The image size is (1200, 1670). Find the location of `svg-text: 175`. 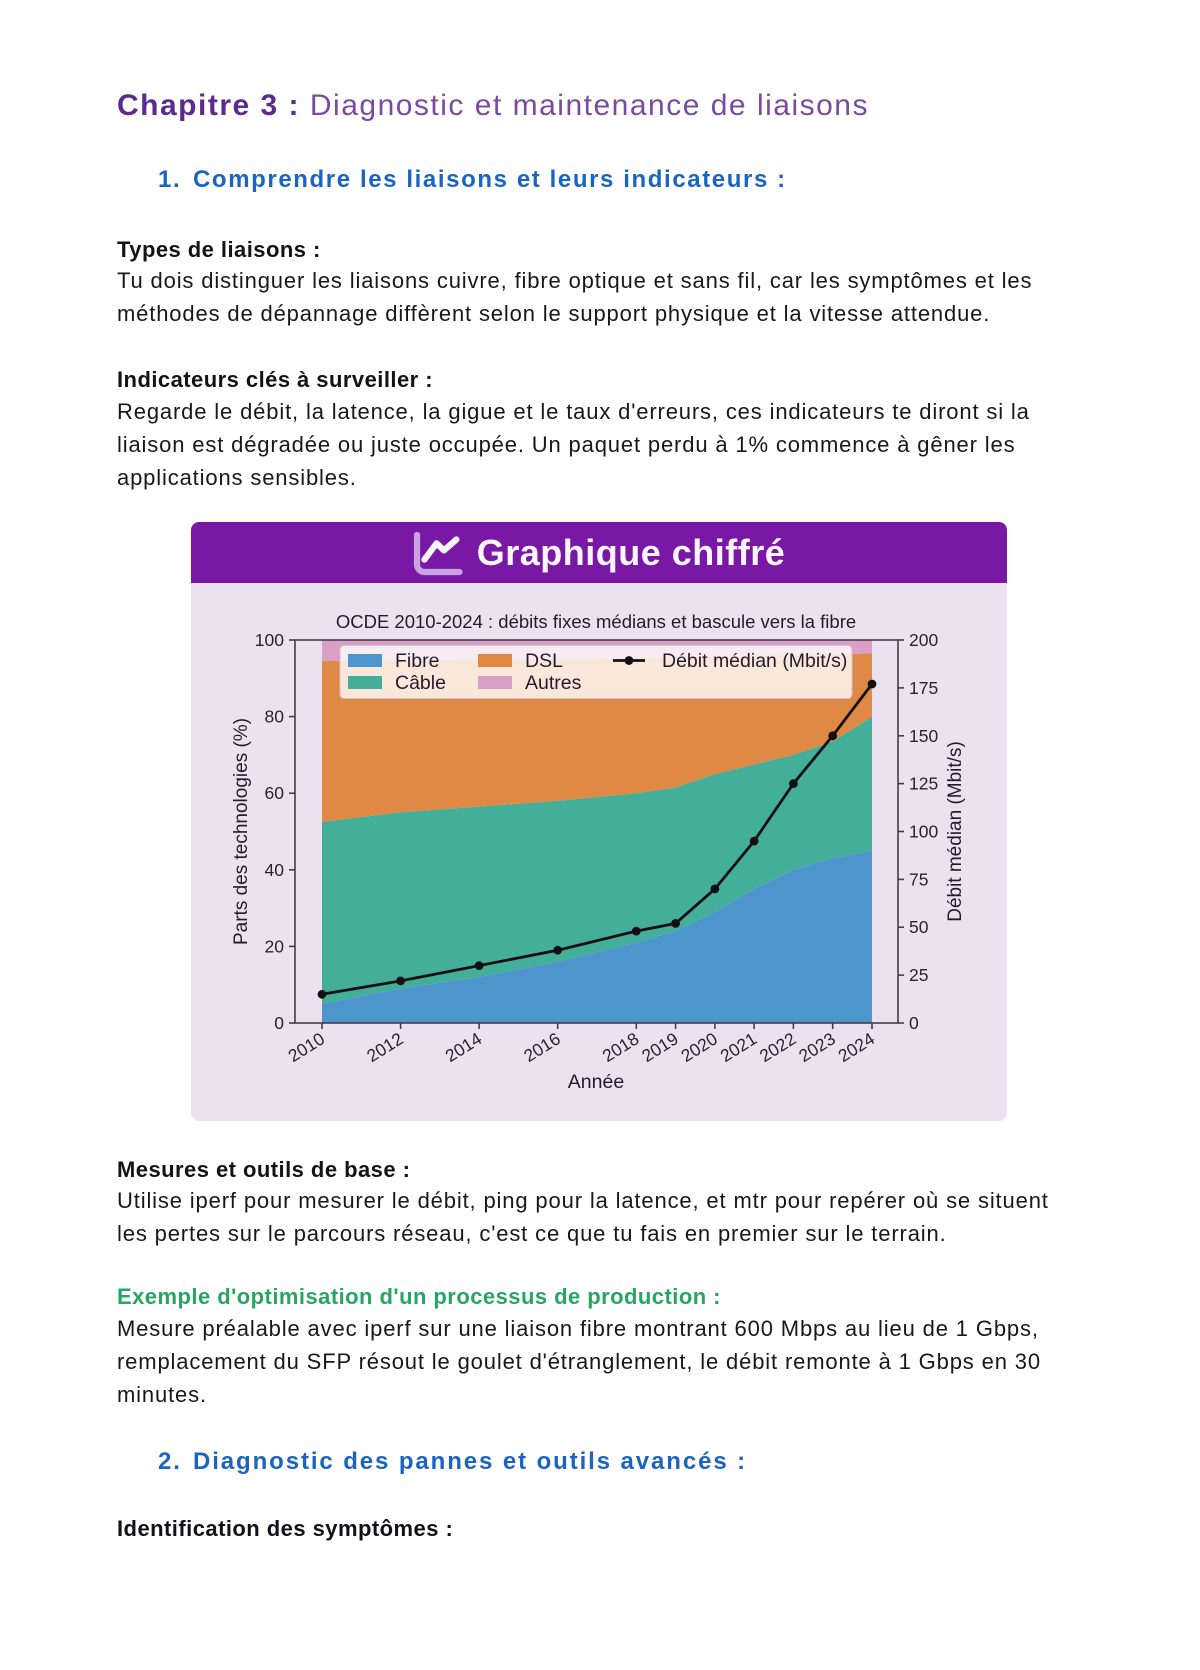

svg-text: 175 is located at coordinates (923, 688).